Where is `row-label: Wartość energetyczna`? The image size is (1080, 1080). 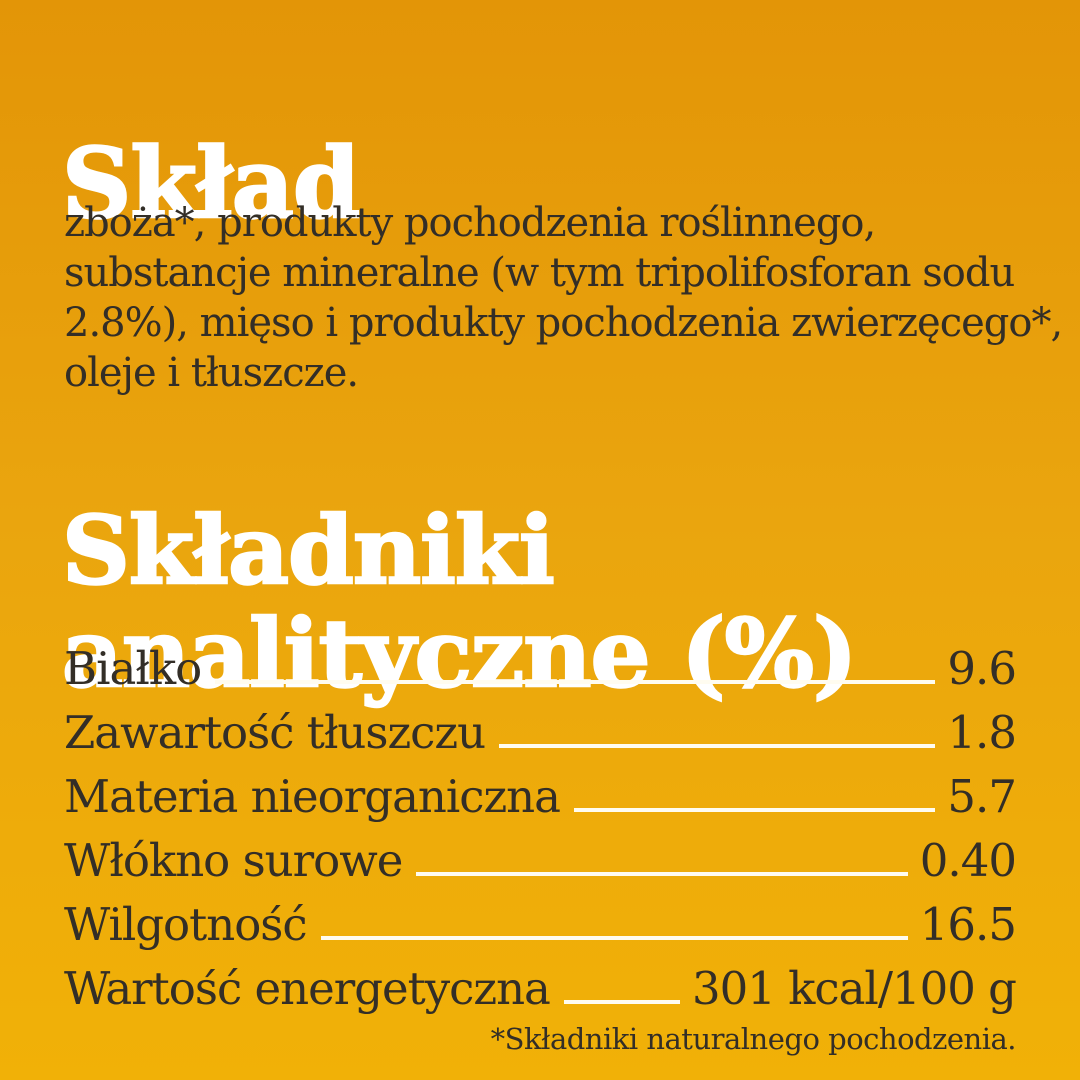 row-label: Wartość energetyczna is located at coordinates (307, 988).